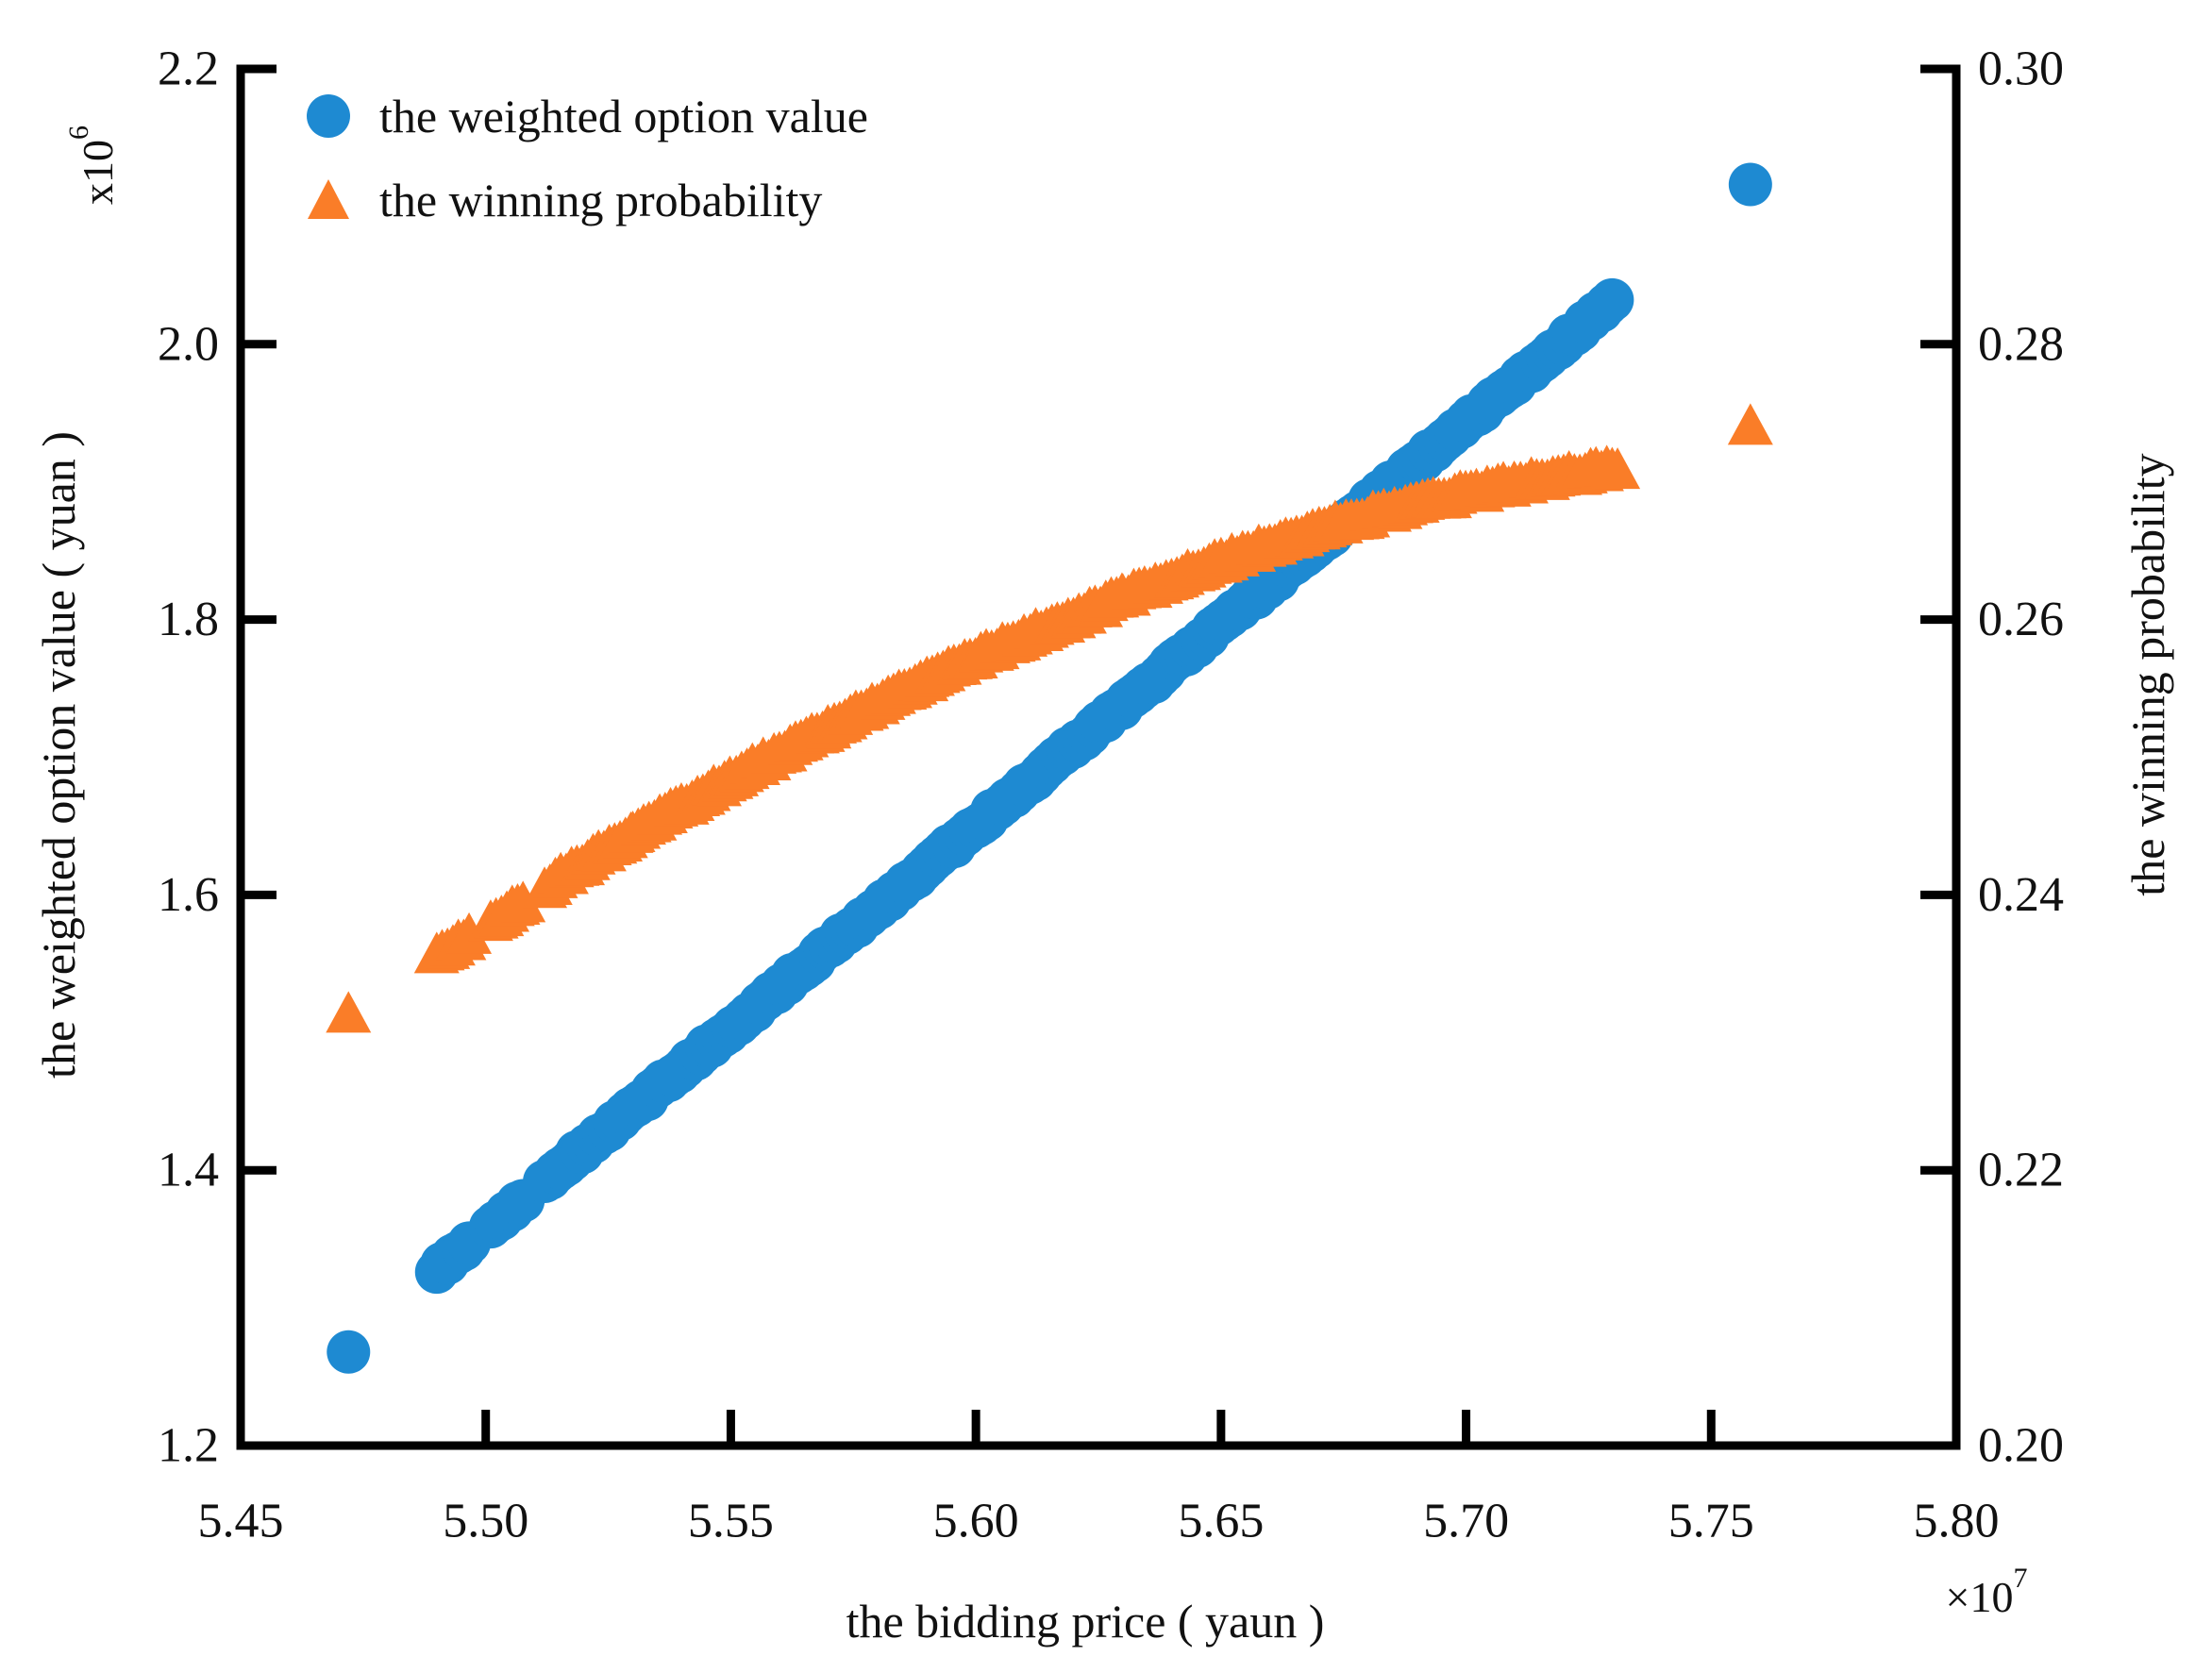  I want to click on legend-marker-circle, so click(328, 116).